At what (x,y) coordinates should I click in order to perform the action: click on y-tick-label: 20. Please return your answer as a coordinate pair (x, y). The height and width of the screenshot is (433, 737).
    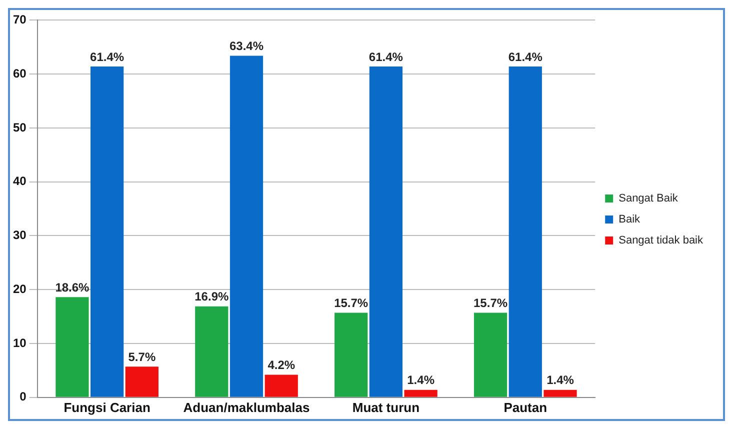
    Looking at the image, I should click on (19, 289).